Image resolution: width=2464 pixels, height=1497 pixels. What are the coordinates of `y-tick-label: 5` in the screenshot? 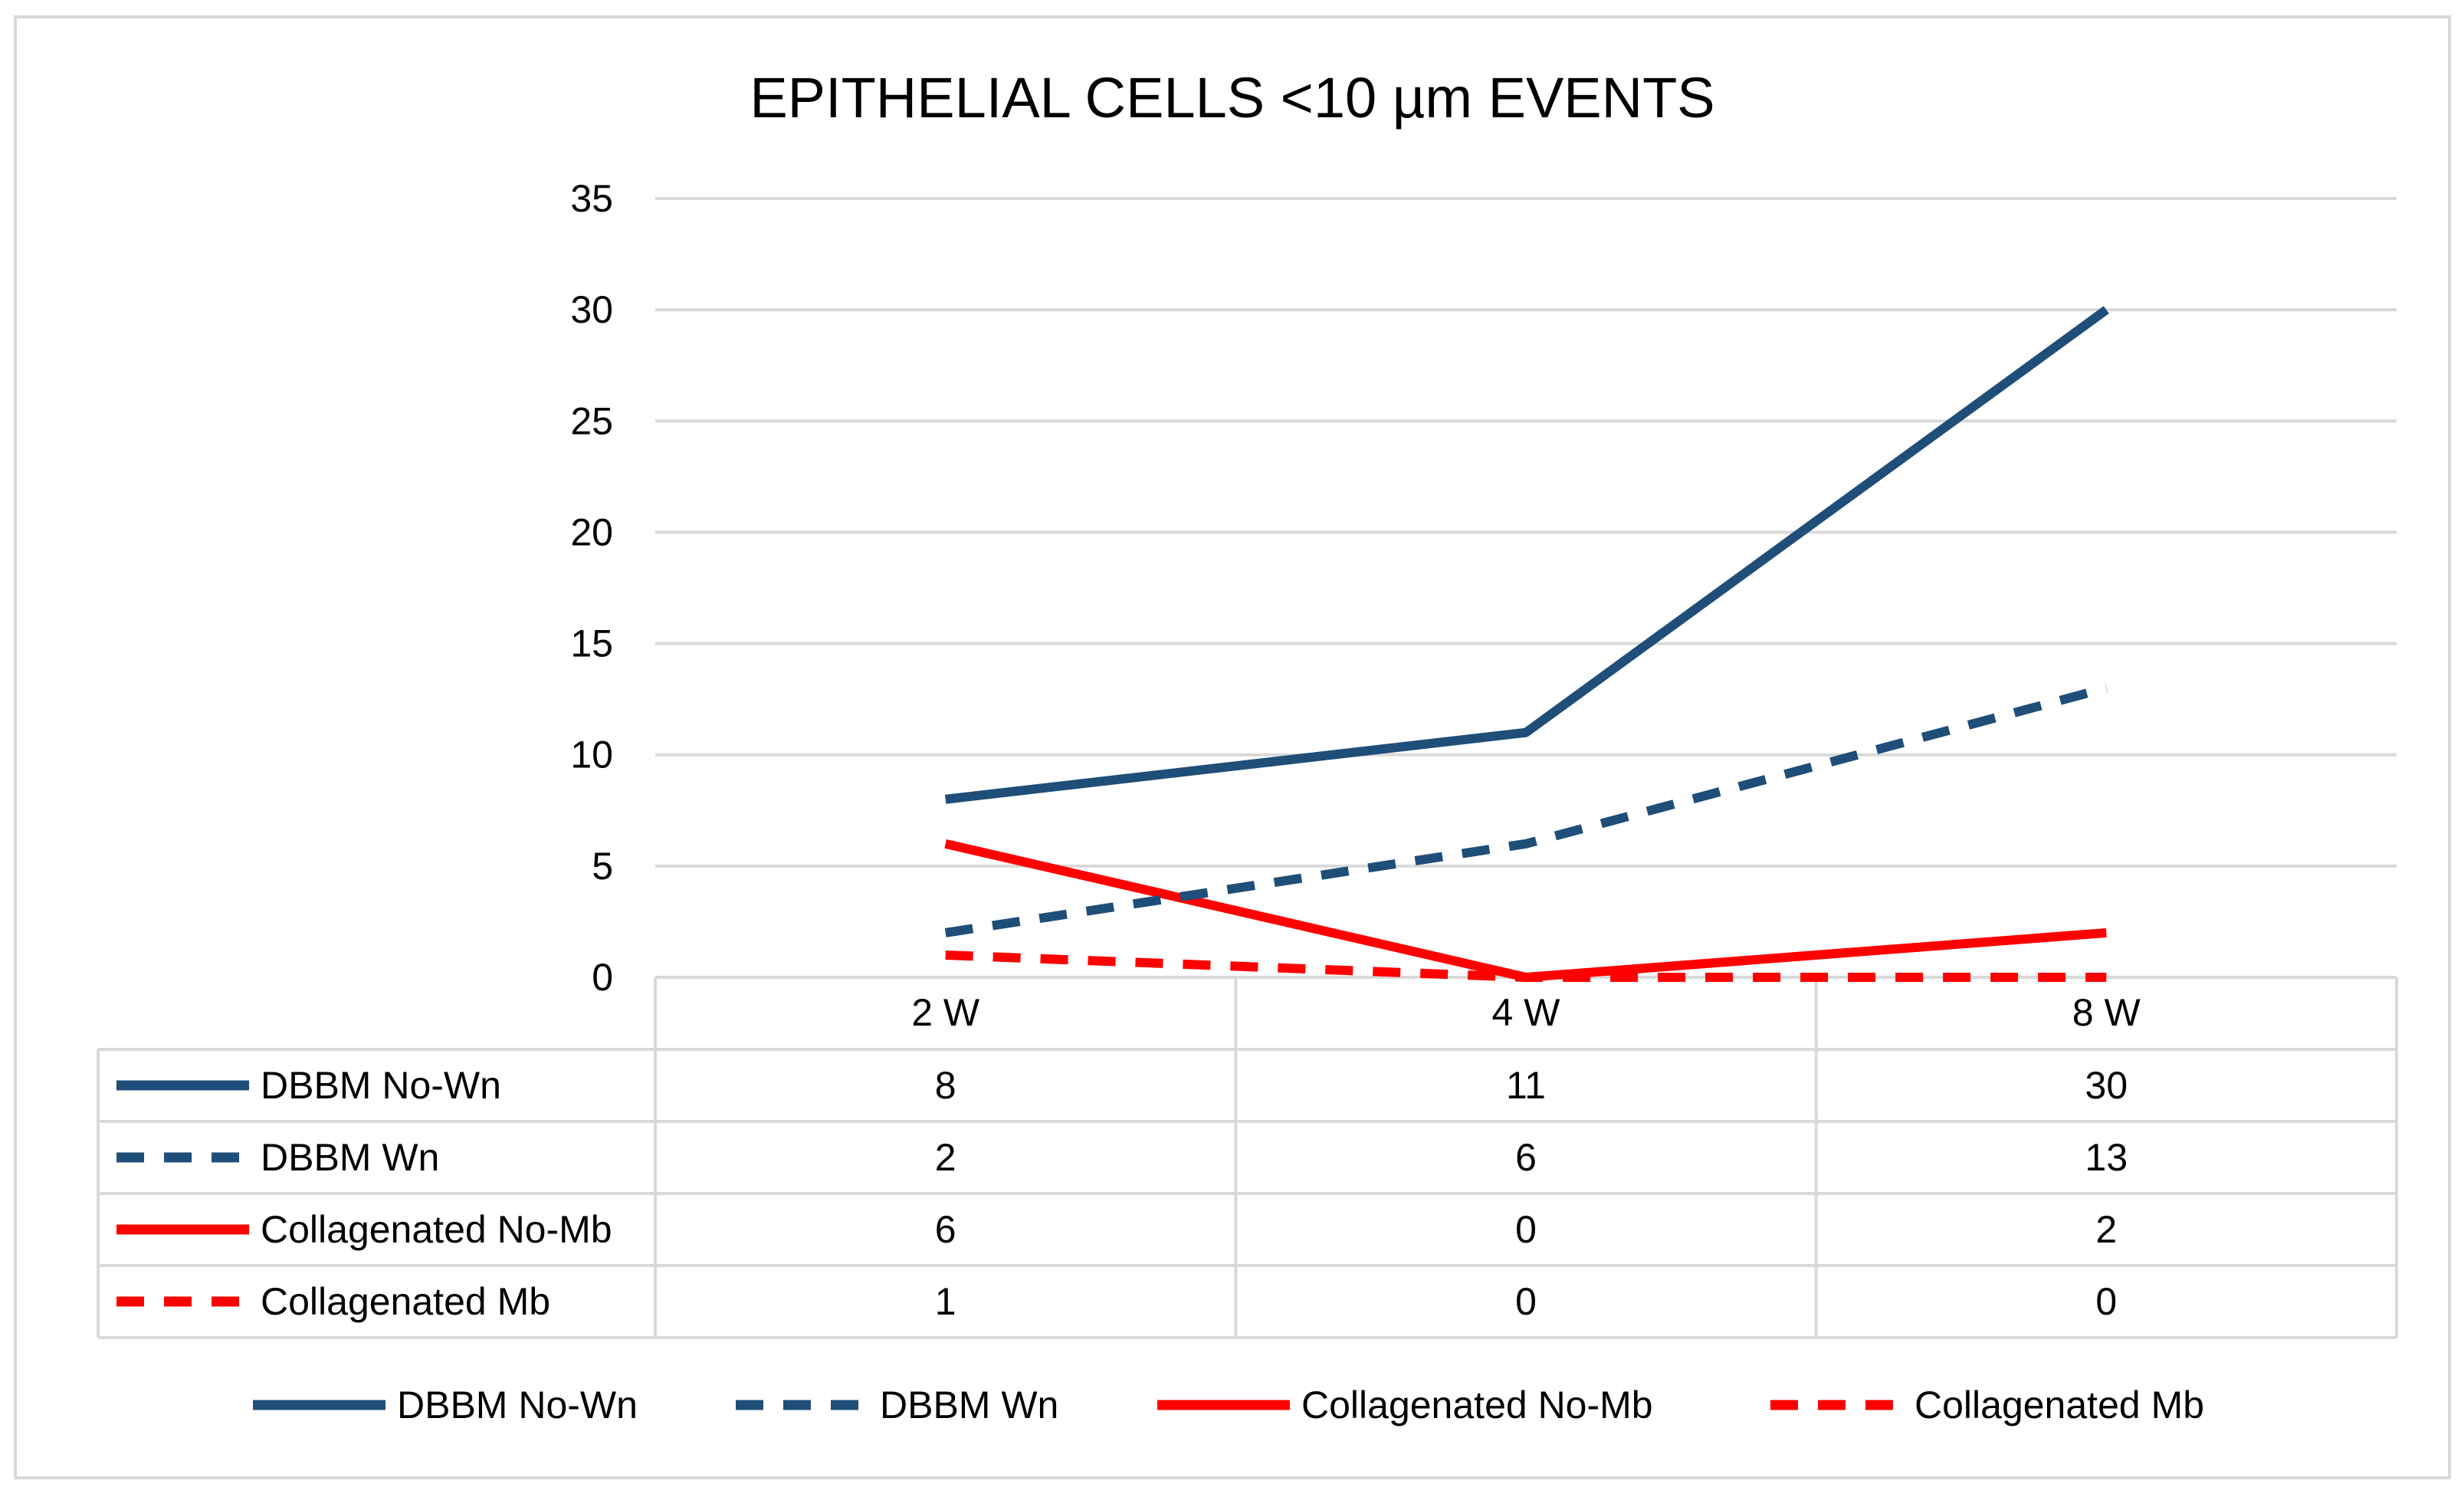 It's located at (602, 867).